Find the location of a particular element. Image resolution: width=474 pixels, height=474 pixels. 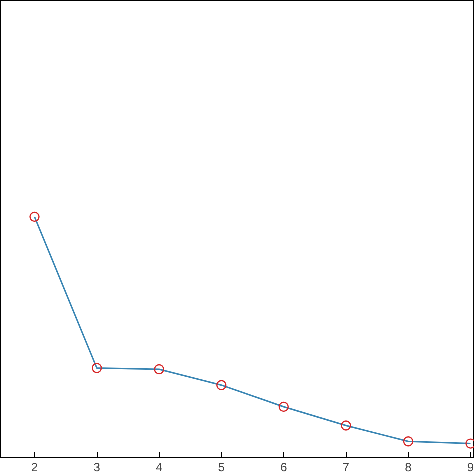

x-tick-label: 7 is located at coordinates (346, 467).